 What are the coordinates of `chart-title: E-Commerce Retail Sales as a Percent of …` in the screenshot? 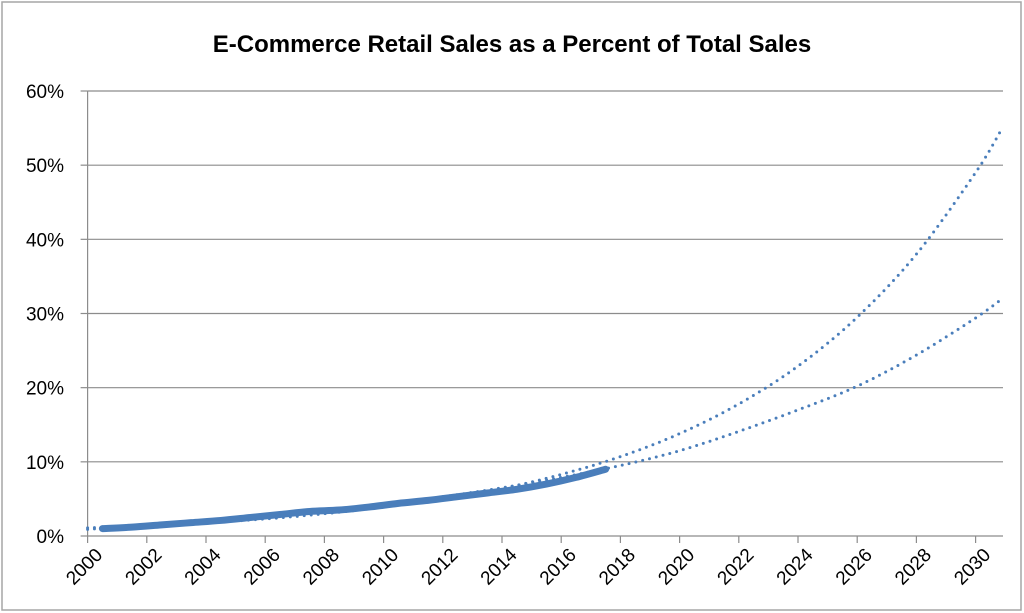 It's located at (512, 44).